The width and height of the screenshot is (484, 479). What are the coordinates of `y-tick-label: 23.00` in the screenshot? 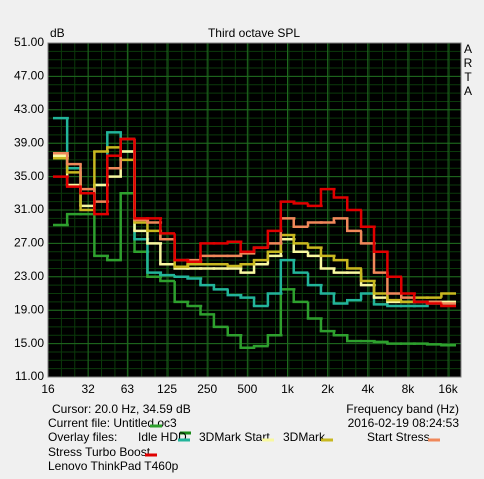 It's located at (29, 276).